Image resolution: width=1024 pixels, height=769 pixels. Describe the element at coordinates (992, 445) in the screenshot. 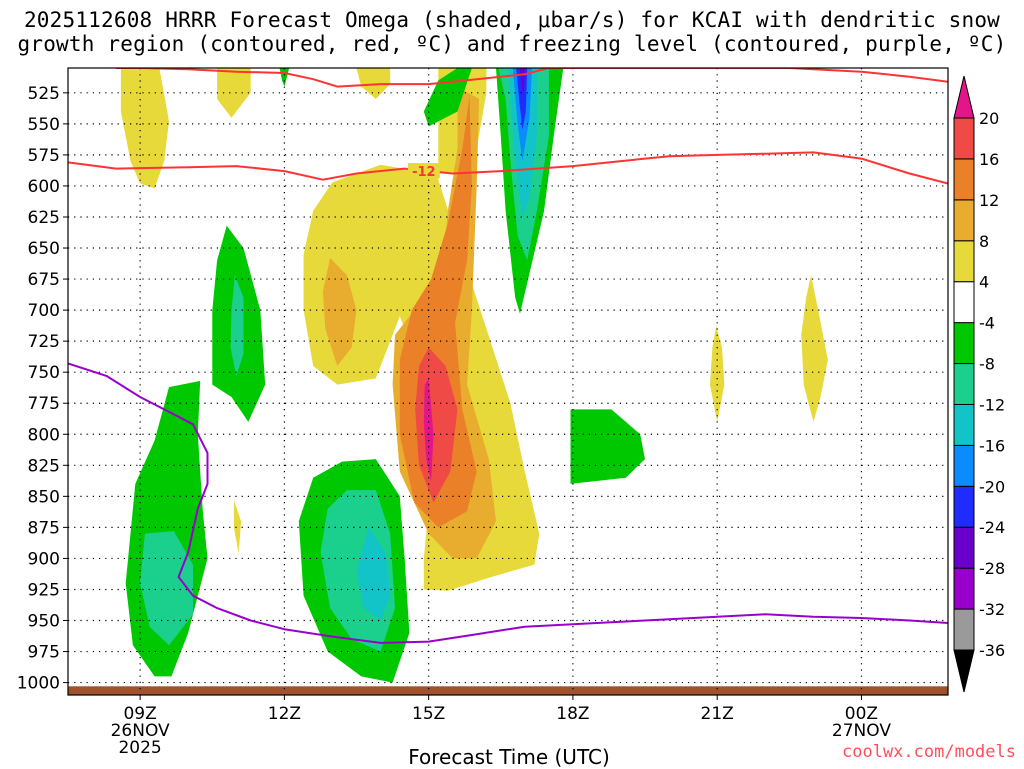

I see `colorbar-tick-label: -16` at that location.